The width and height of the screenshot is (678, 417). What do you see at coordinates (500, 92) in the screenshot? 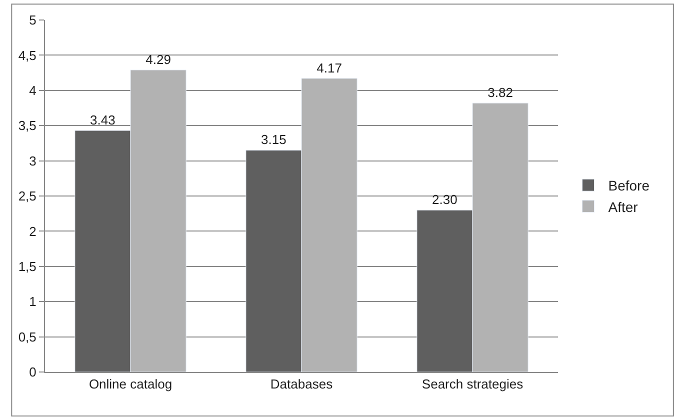
I see `data-label: 3.82` at bounding box center [500, 92].